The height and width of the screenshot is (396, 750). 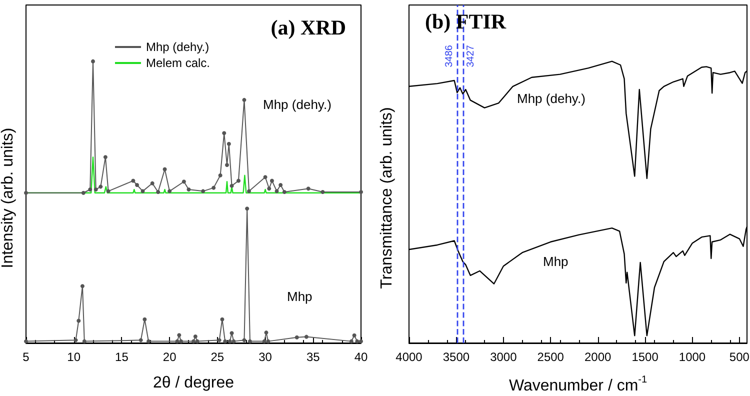 I want to click on x-tick-label: 1500, so click(x=645, y=357).